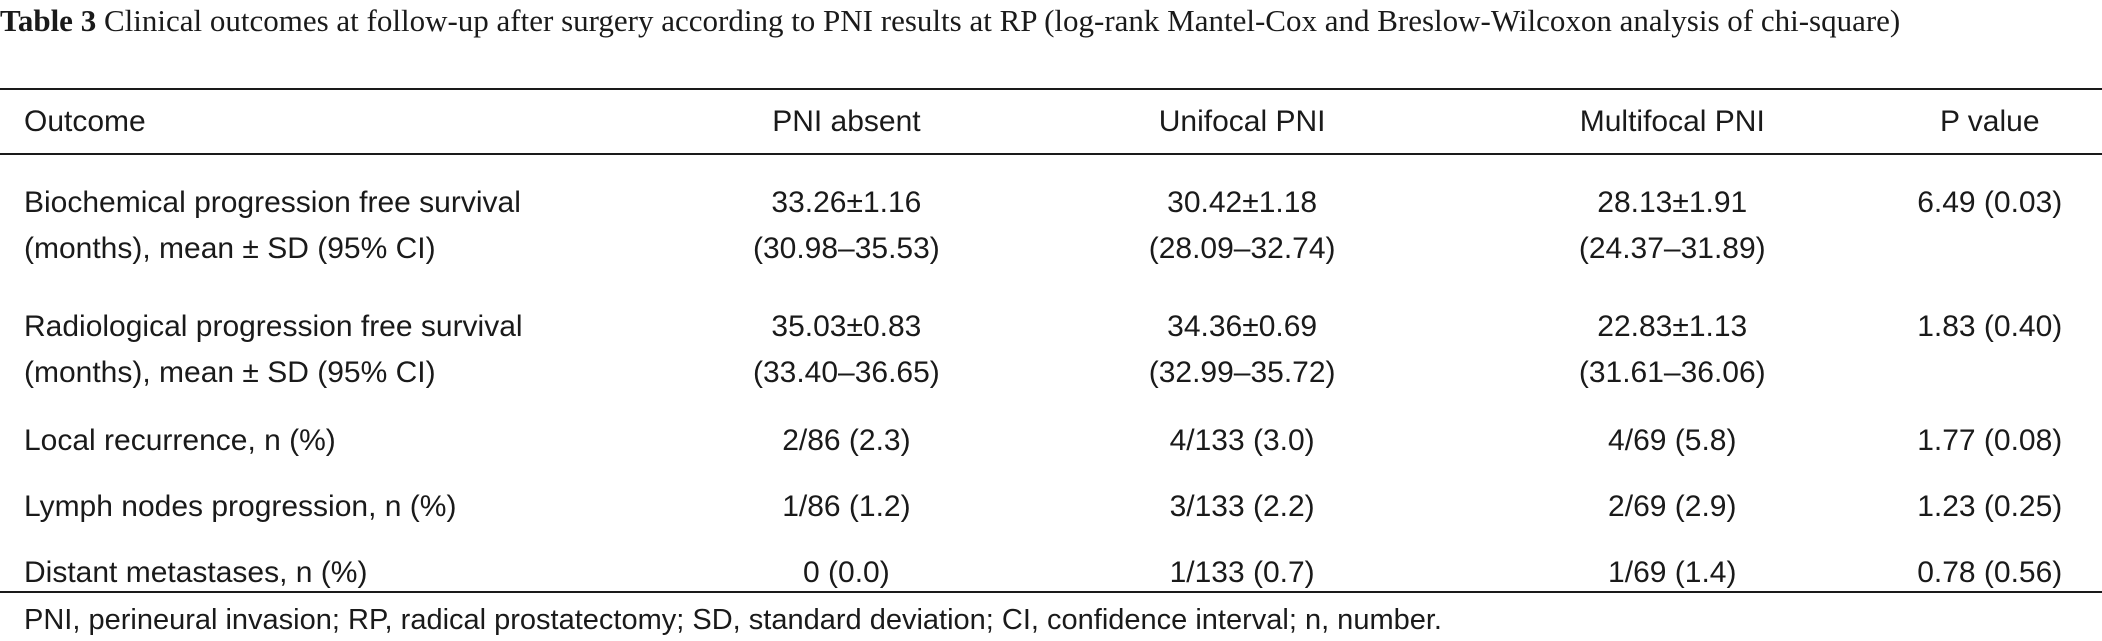  I want to click on cell-unifocal: 4/133 (3.0), so click(1242, 440).